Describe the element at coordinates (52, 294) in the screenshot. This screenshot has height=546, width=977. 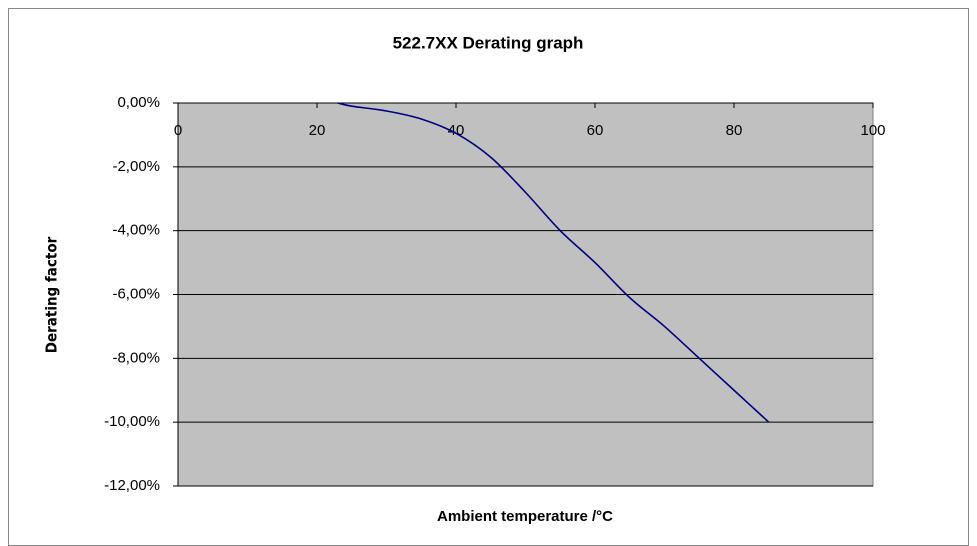
I see `y-axis-title: Derating factor` at that location.